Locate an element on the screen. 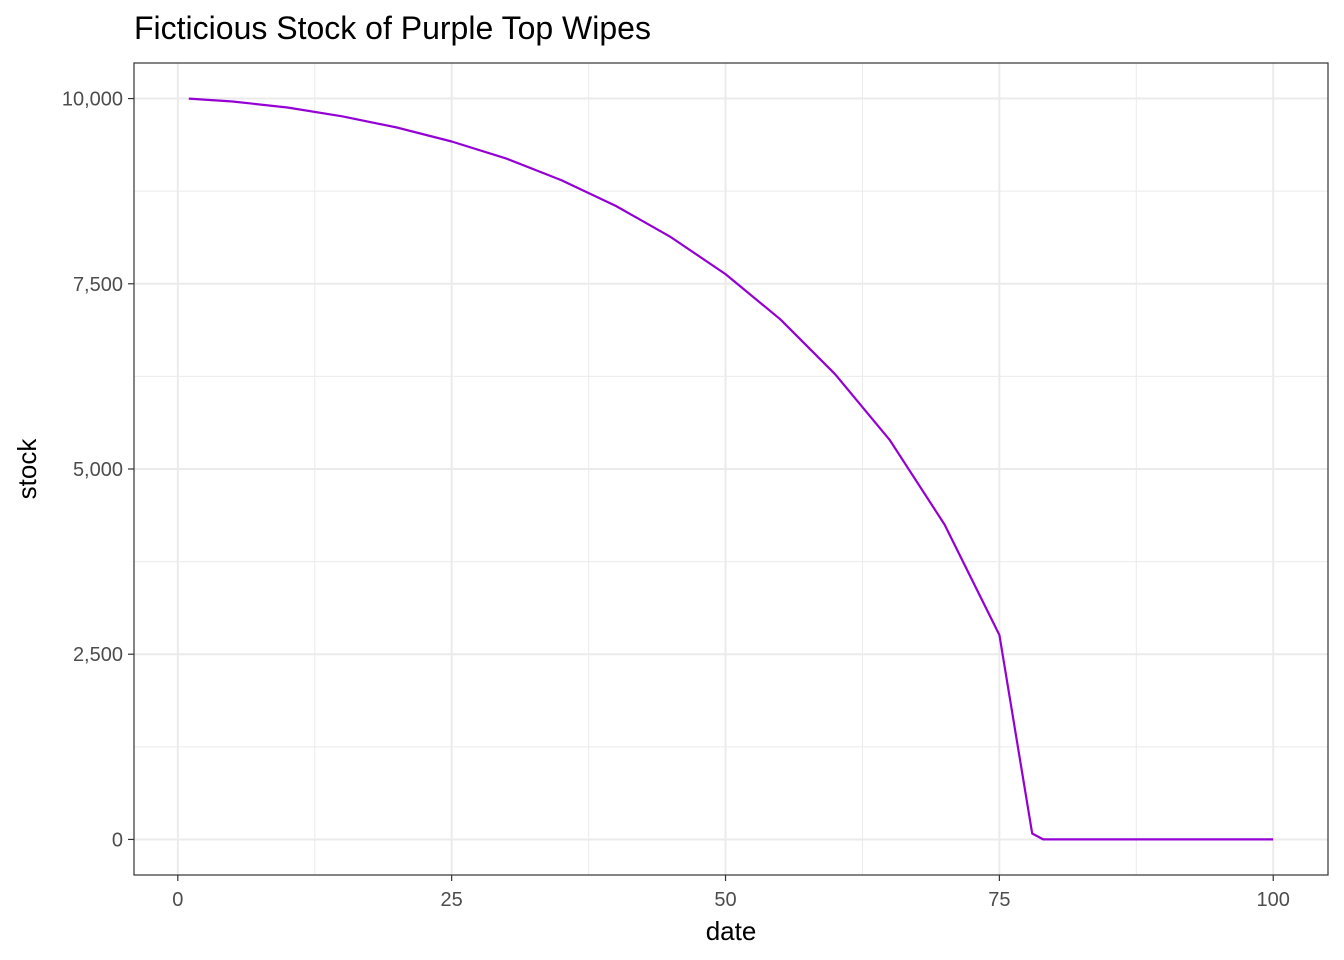 This screenshot has height=960, width=1344. x-axis: 0 25 50 75 100 is located at coordinates (731, 893).